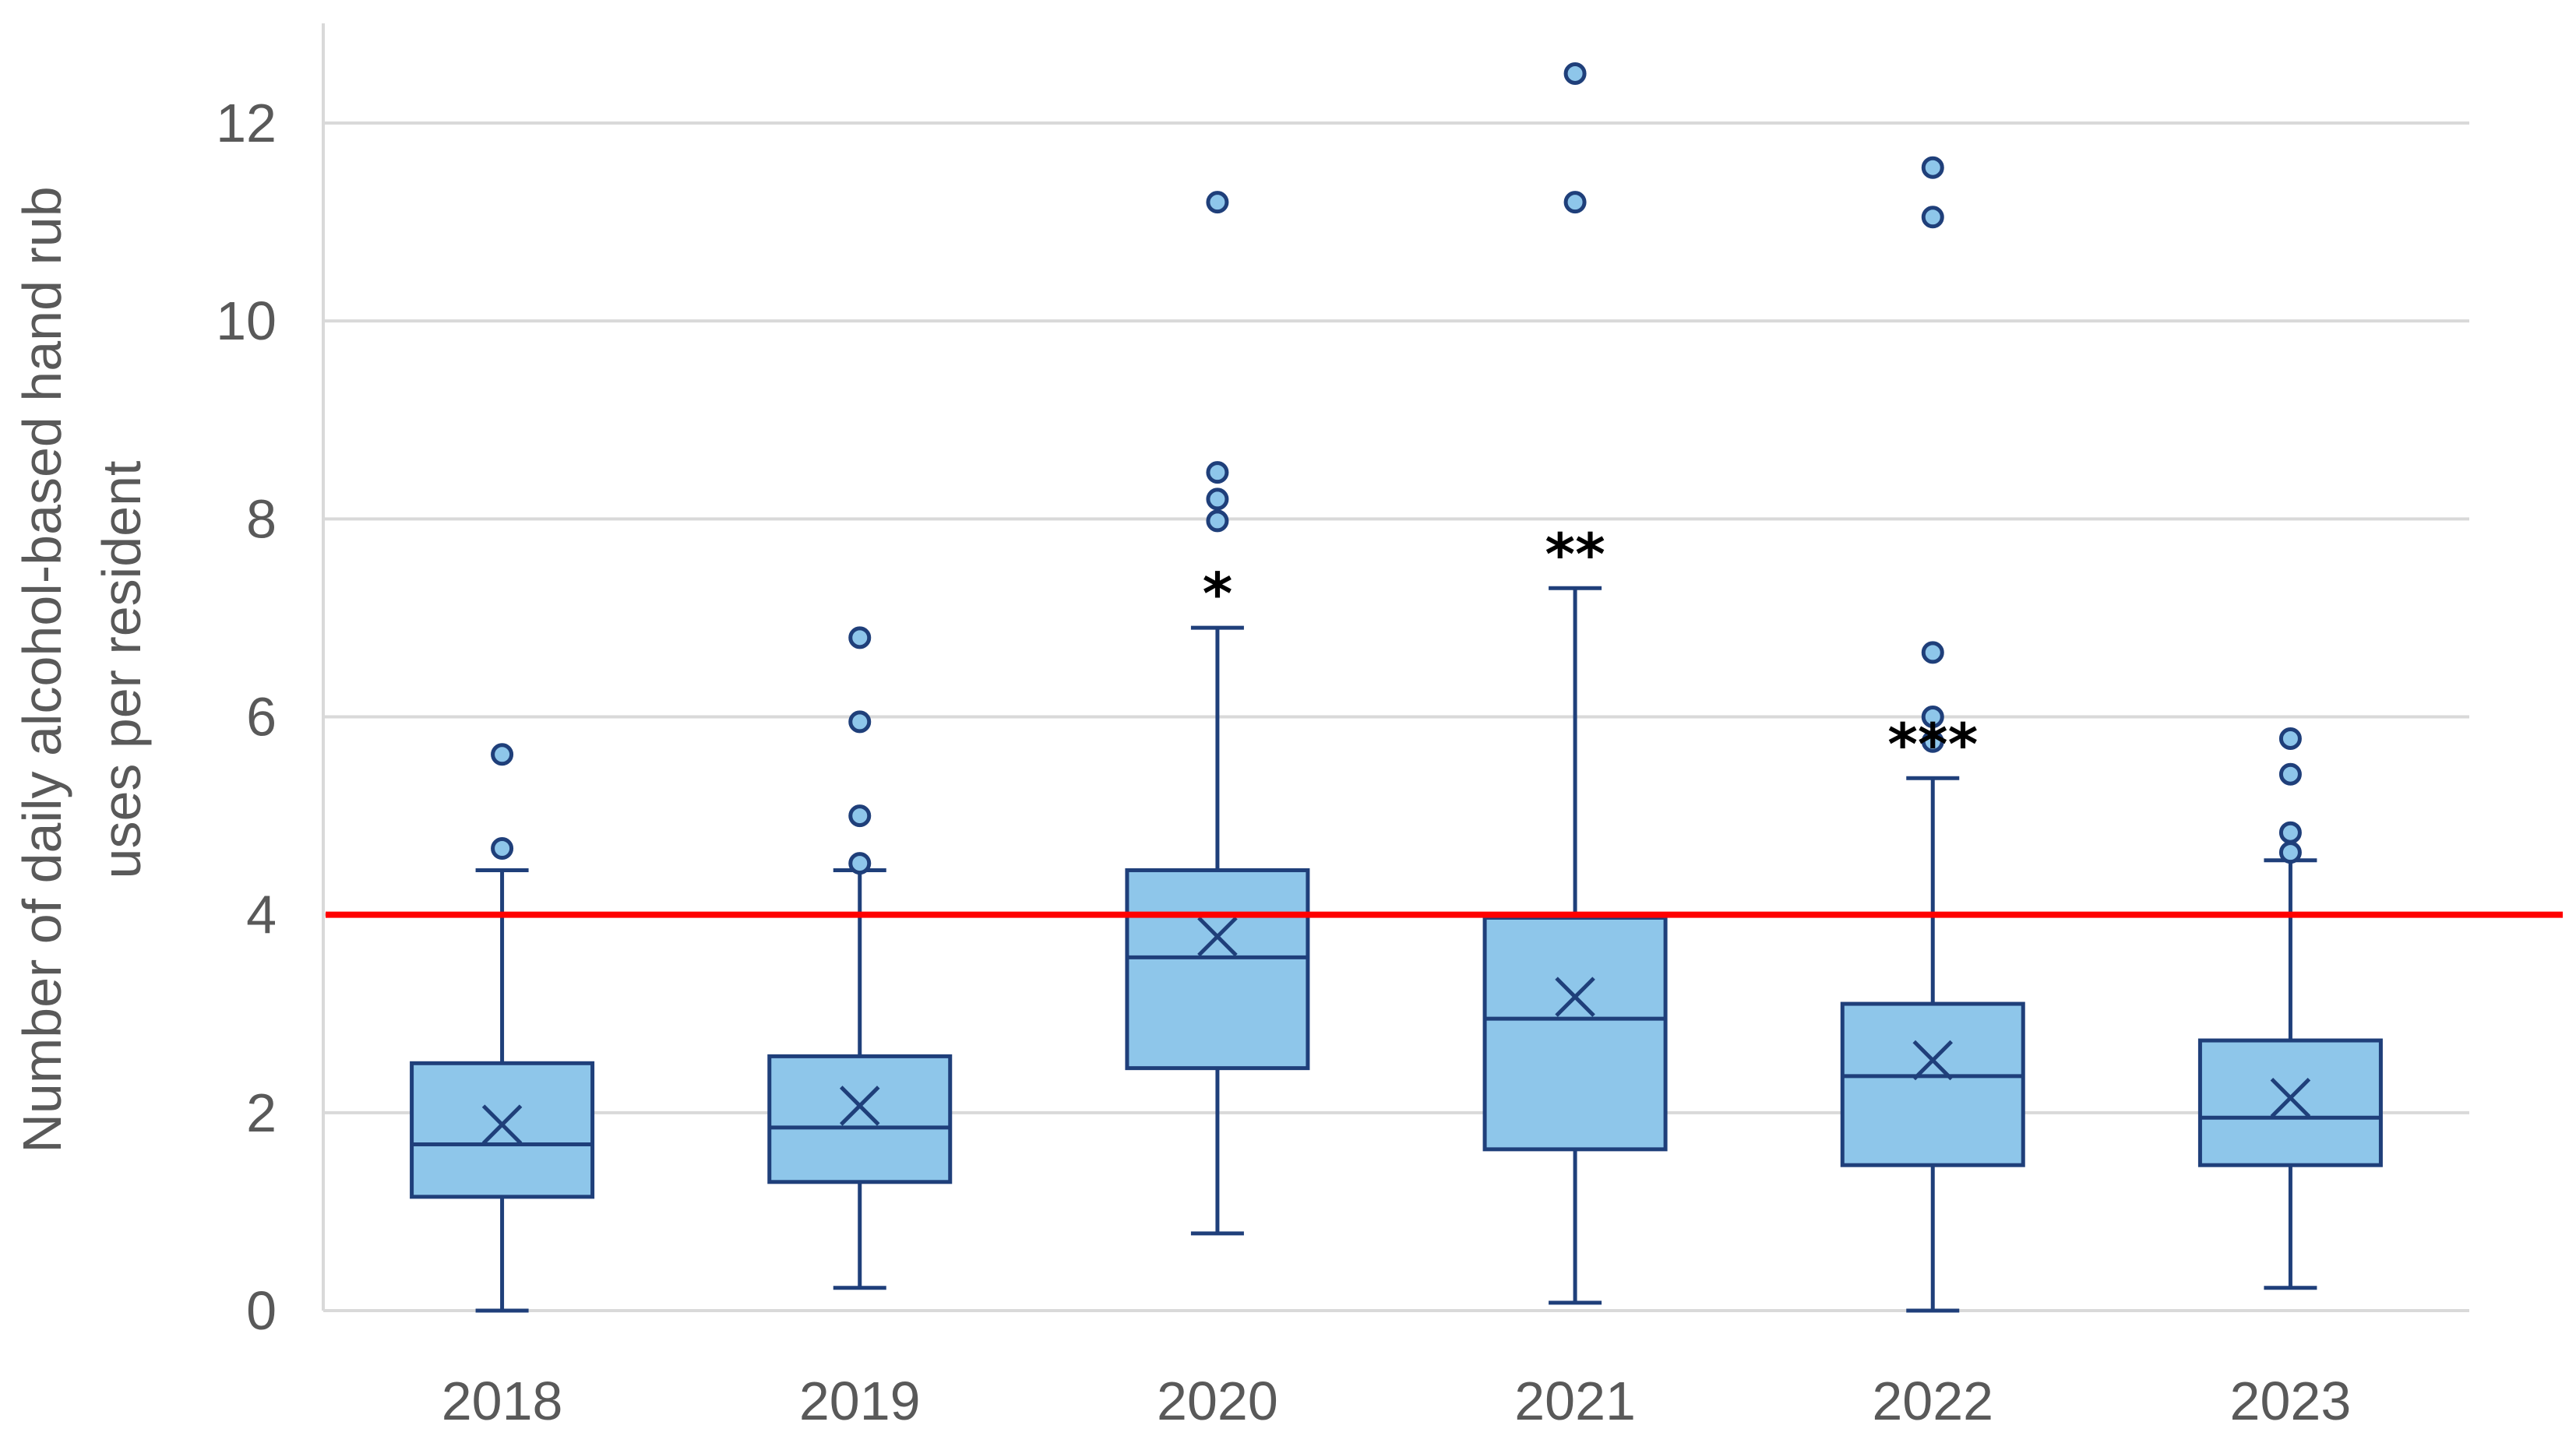  I want to click on box-2020: *, so click(1217, 713).